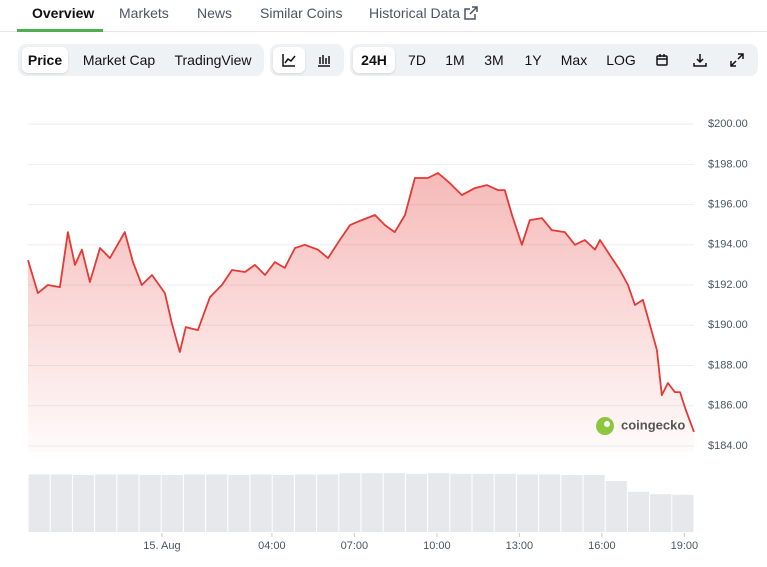  What do you see at coordinates (728, 204) in the screenshot?
I see `y-tick-label: $196.00` at bounding box center [728, 204].